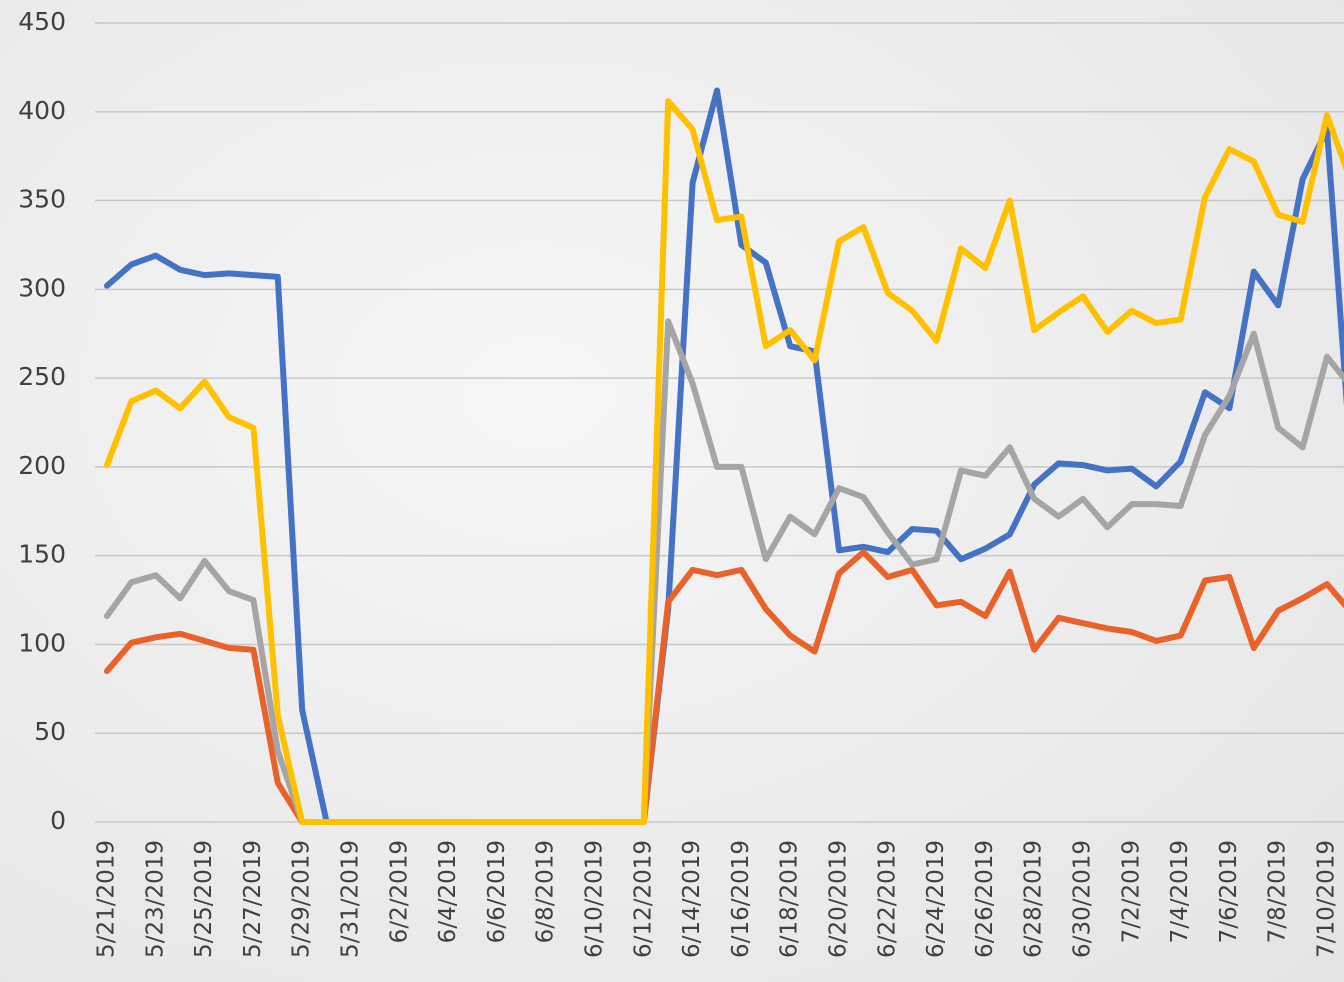 The width and height of the screenshot is (1344, 982). Describe the element at coordinates (741, 899) in the screenshot. I see `x-tick-label: 6/16/2019` at that location.